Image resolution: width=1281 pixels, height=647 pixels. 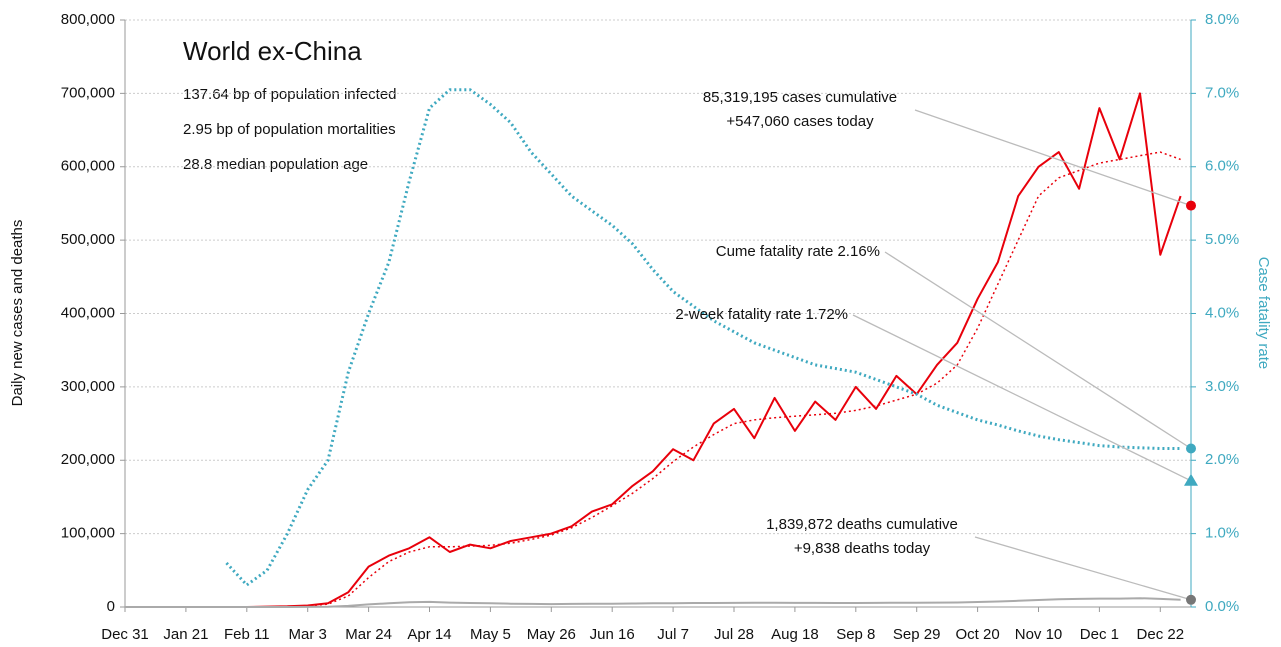 What do you see at coordinates (1161, 634) in the screenshot?
I see `x-tick-label: Dec 22` at bounding box center [1161, 634].